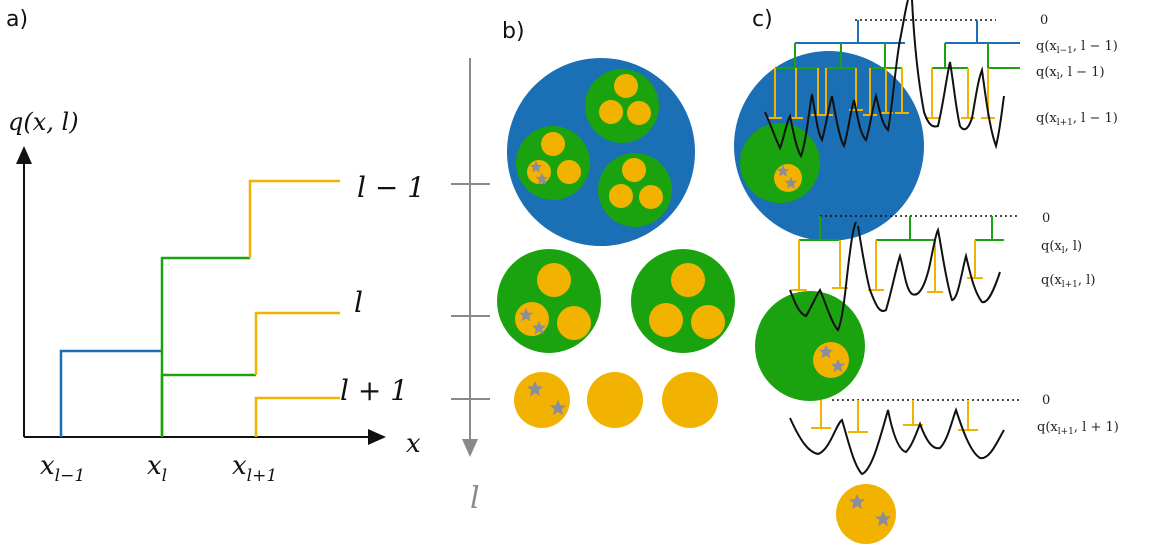  Describe the element at coordinates (358, 302) in the screenshot. I see `level-label-l: l` at that location.